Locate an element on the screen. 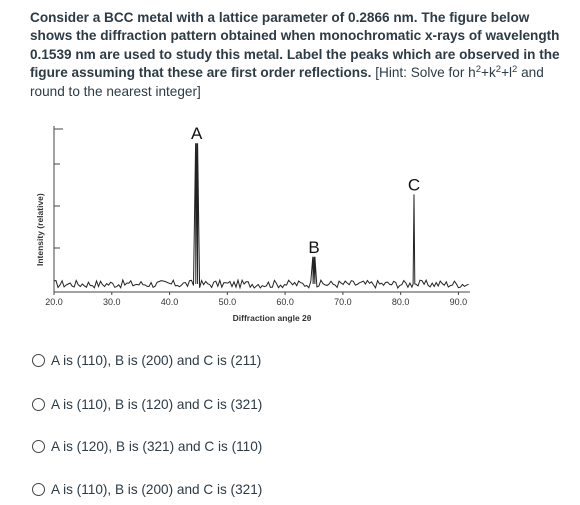 The width and height of the screenshot is (580, 505). option-1-radio is located at coordinates (38, 360).